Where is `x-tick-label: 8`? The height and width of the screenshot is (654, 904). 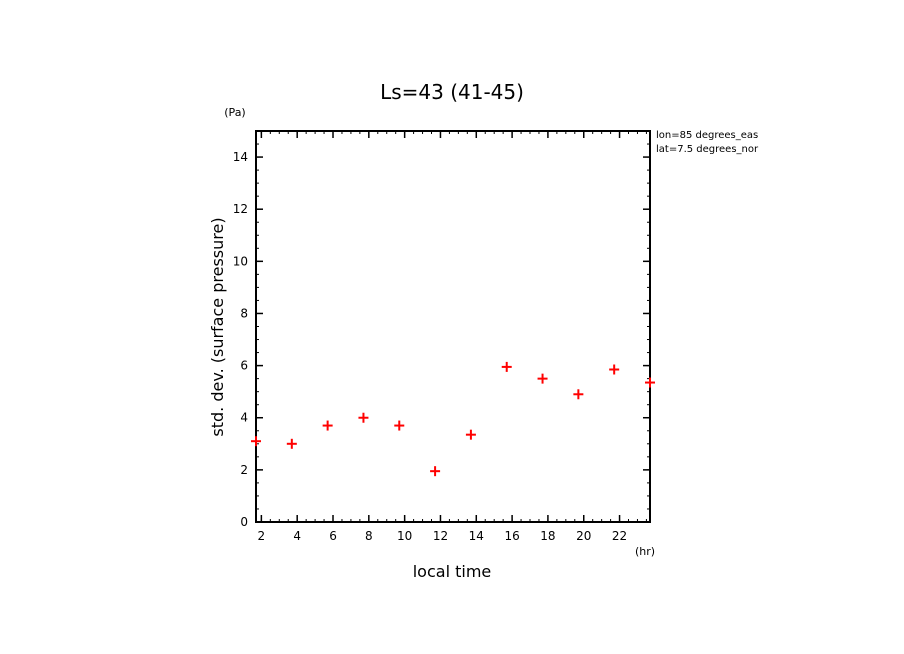
x-tick-label: 8 is located at coordinates (369, 536).